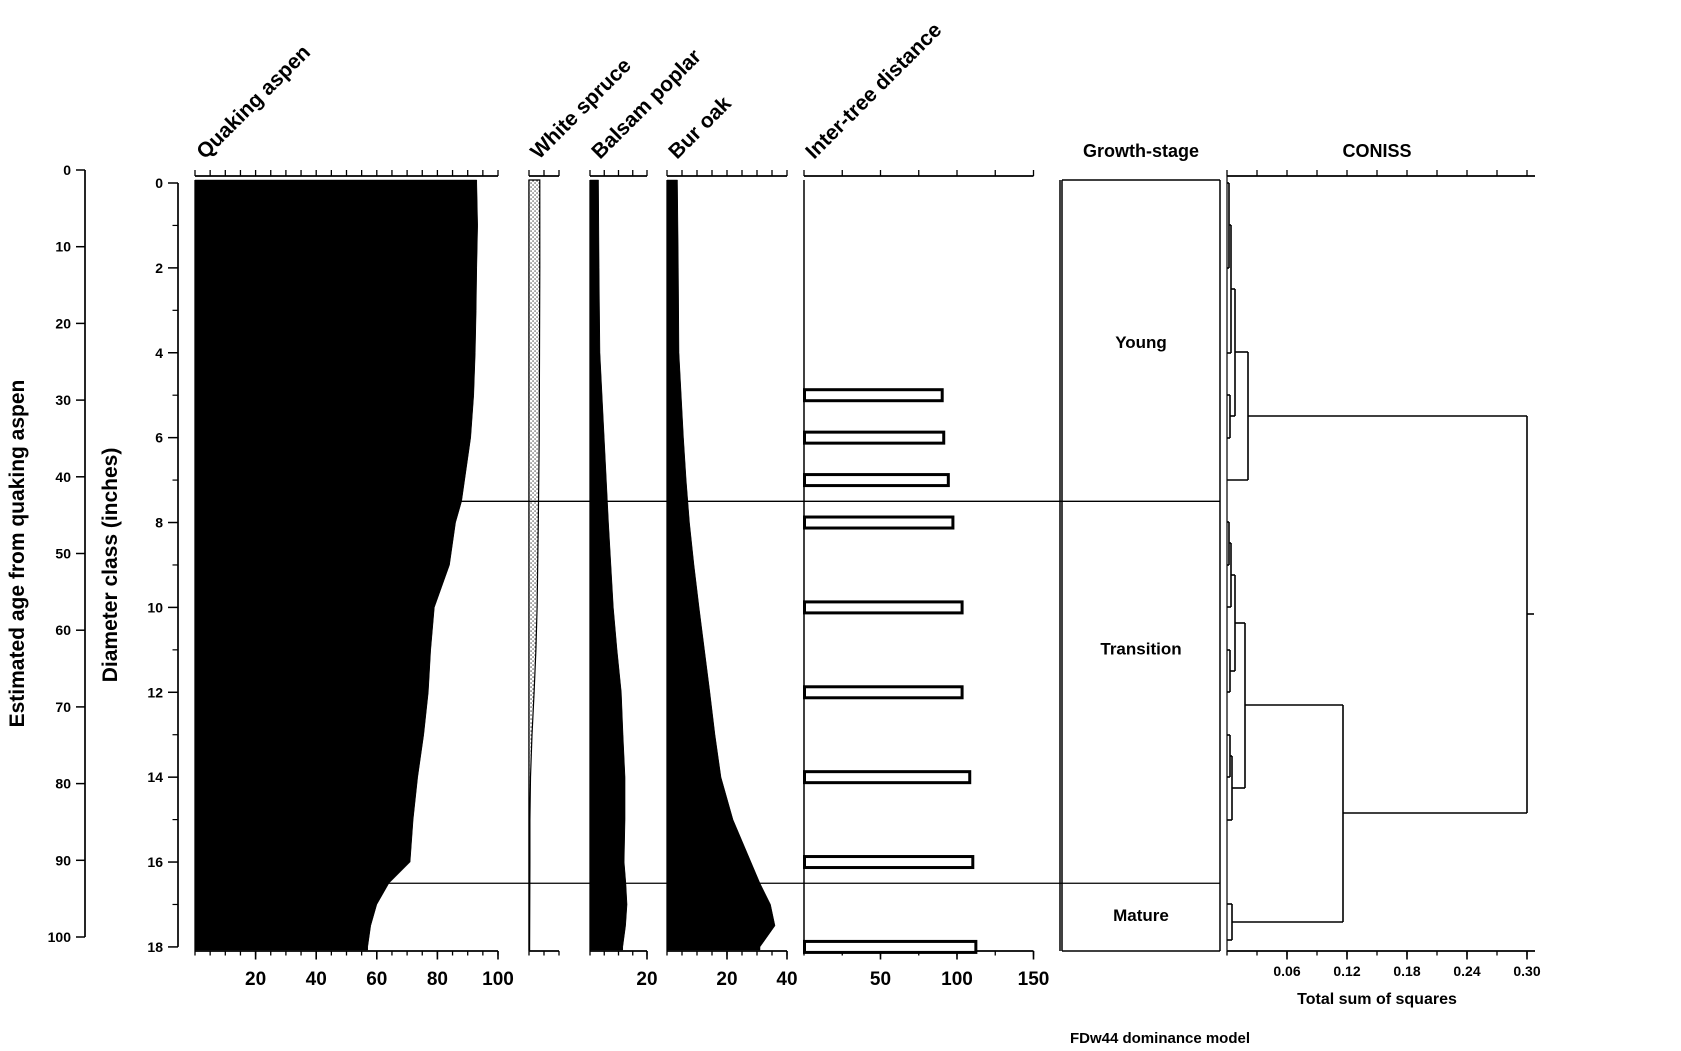  What do you see at coordinates (63, 630) in the screenshot?
I see `age-tick-label: 60` at bounding box center [63, 630].